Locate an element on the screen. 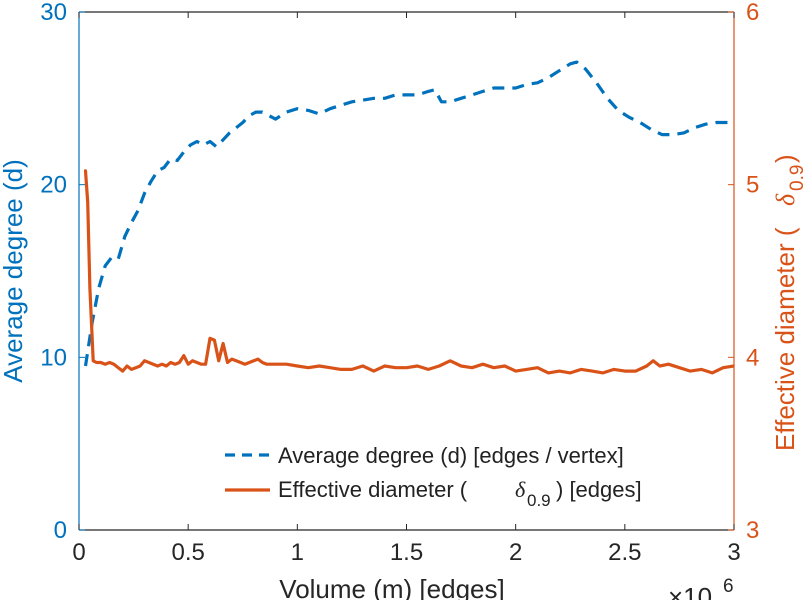 The width and height of the screenshot is (812, 600). x-tick-label: 2 is located at coordinates (515, 552).